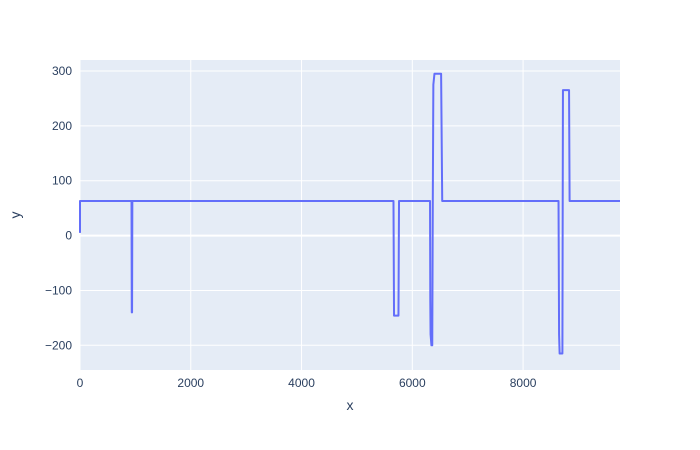 The image size is (700, 450). What do you see at coordinates (80, 383) in the screenshot?
I see `x-tick-label: 0` at bounding box center [80, 383].